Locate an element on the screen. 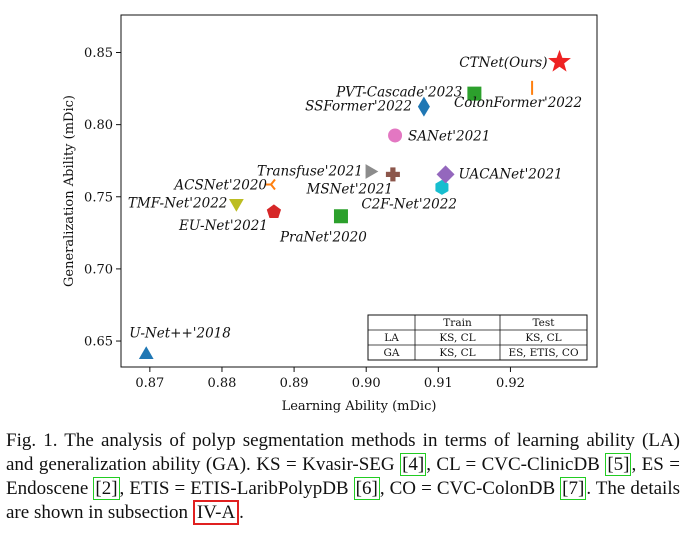  x-tick-label: 0.92 is located at coordinates (510, 383).